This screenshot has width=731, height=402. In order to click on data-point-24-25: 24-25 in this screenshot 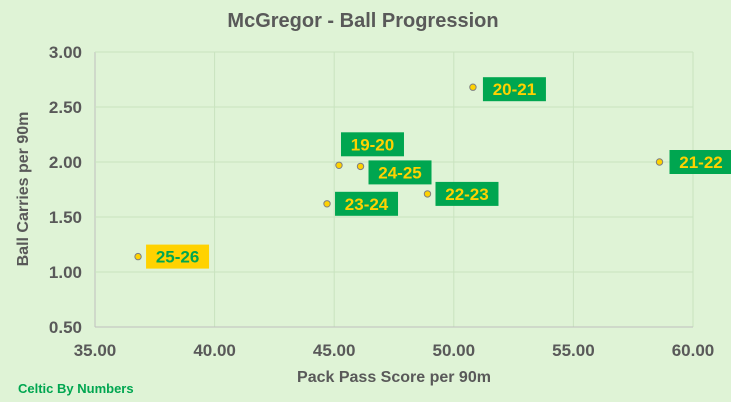, I will do `click(394, 172)`.